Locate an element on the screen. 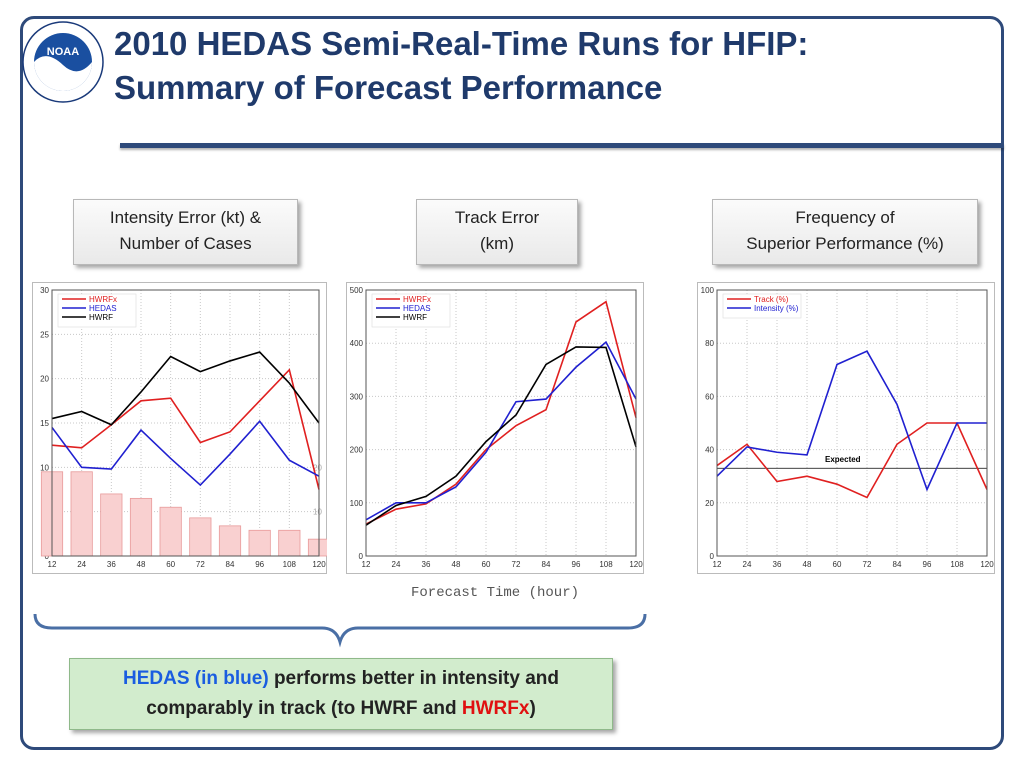 The width and height of the screenshot is (1024, 768). track-xtick-12: 12 is located at coordinates (366, 564).